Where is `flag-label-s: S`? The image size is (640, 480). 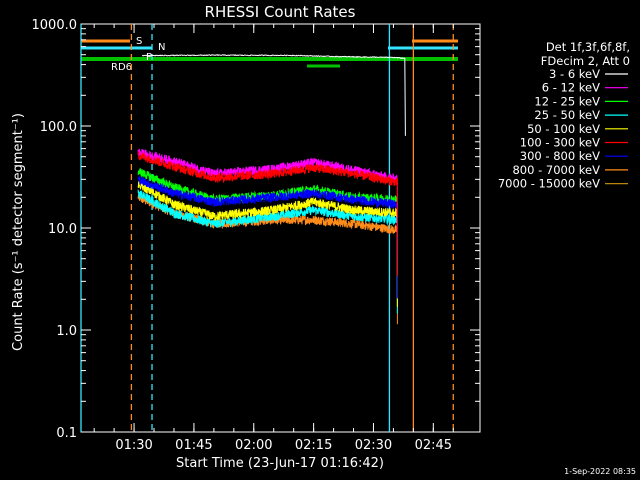 flag-label-s: S is located at coordinates (139, 41).